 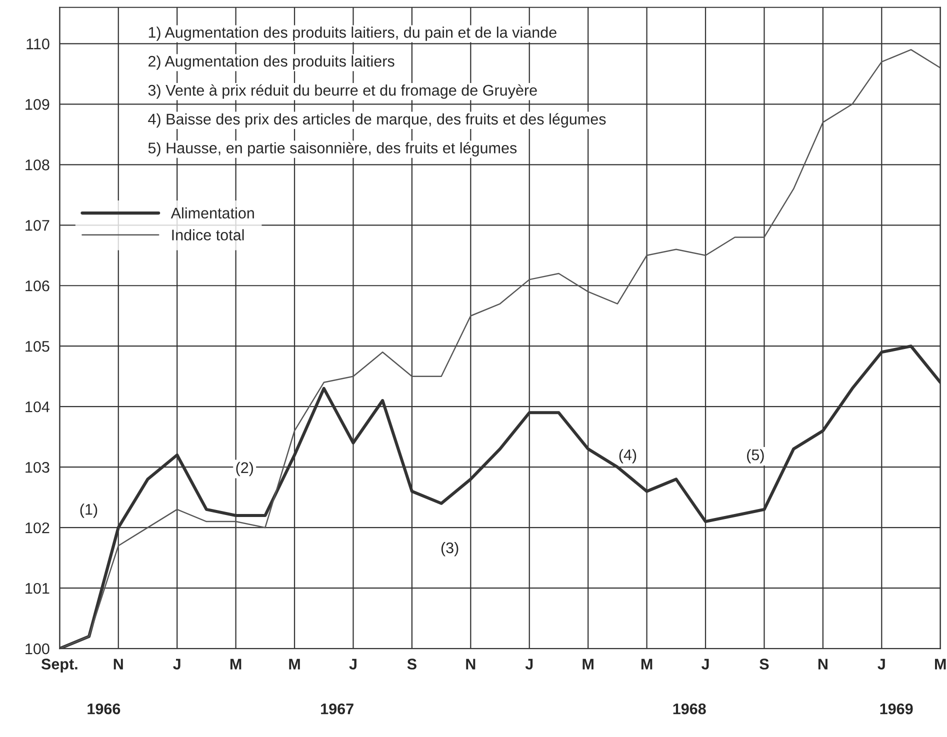 What do you see at coordinates (38, 648) in the screenshot?
I see `y-tick-label: 100` at bounding box center [38, 648].